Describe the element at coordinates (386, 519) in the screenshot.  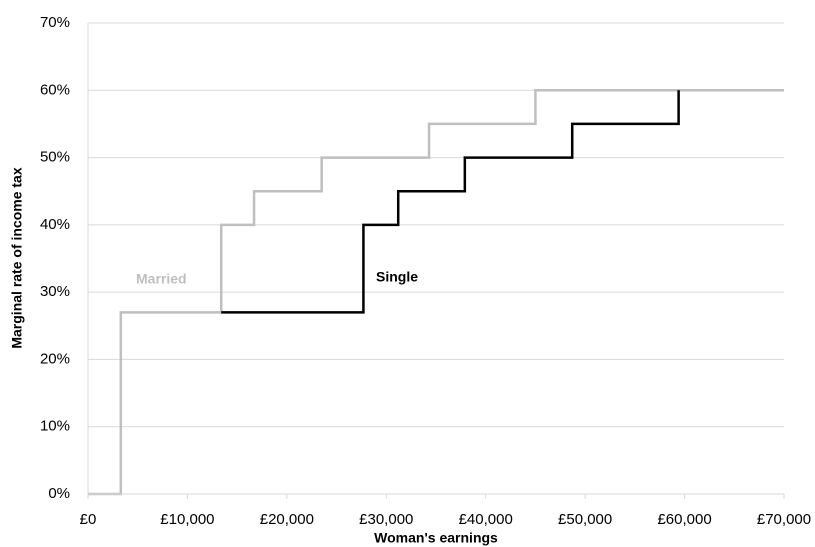
I see `x-tick-label: £30,000` at that location.